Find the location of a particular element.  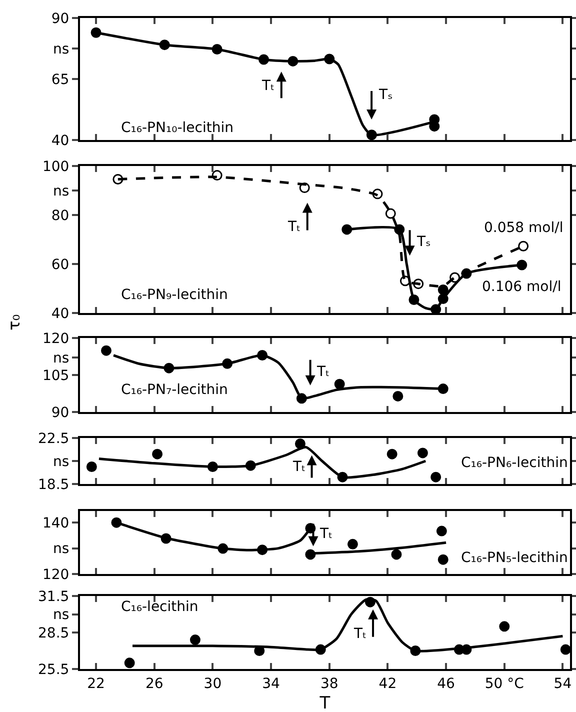

y-tick-label: 18.5 is located at coordinates (54, 485).